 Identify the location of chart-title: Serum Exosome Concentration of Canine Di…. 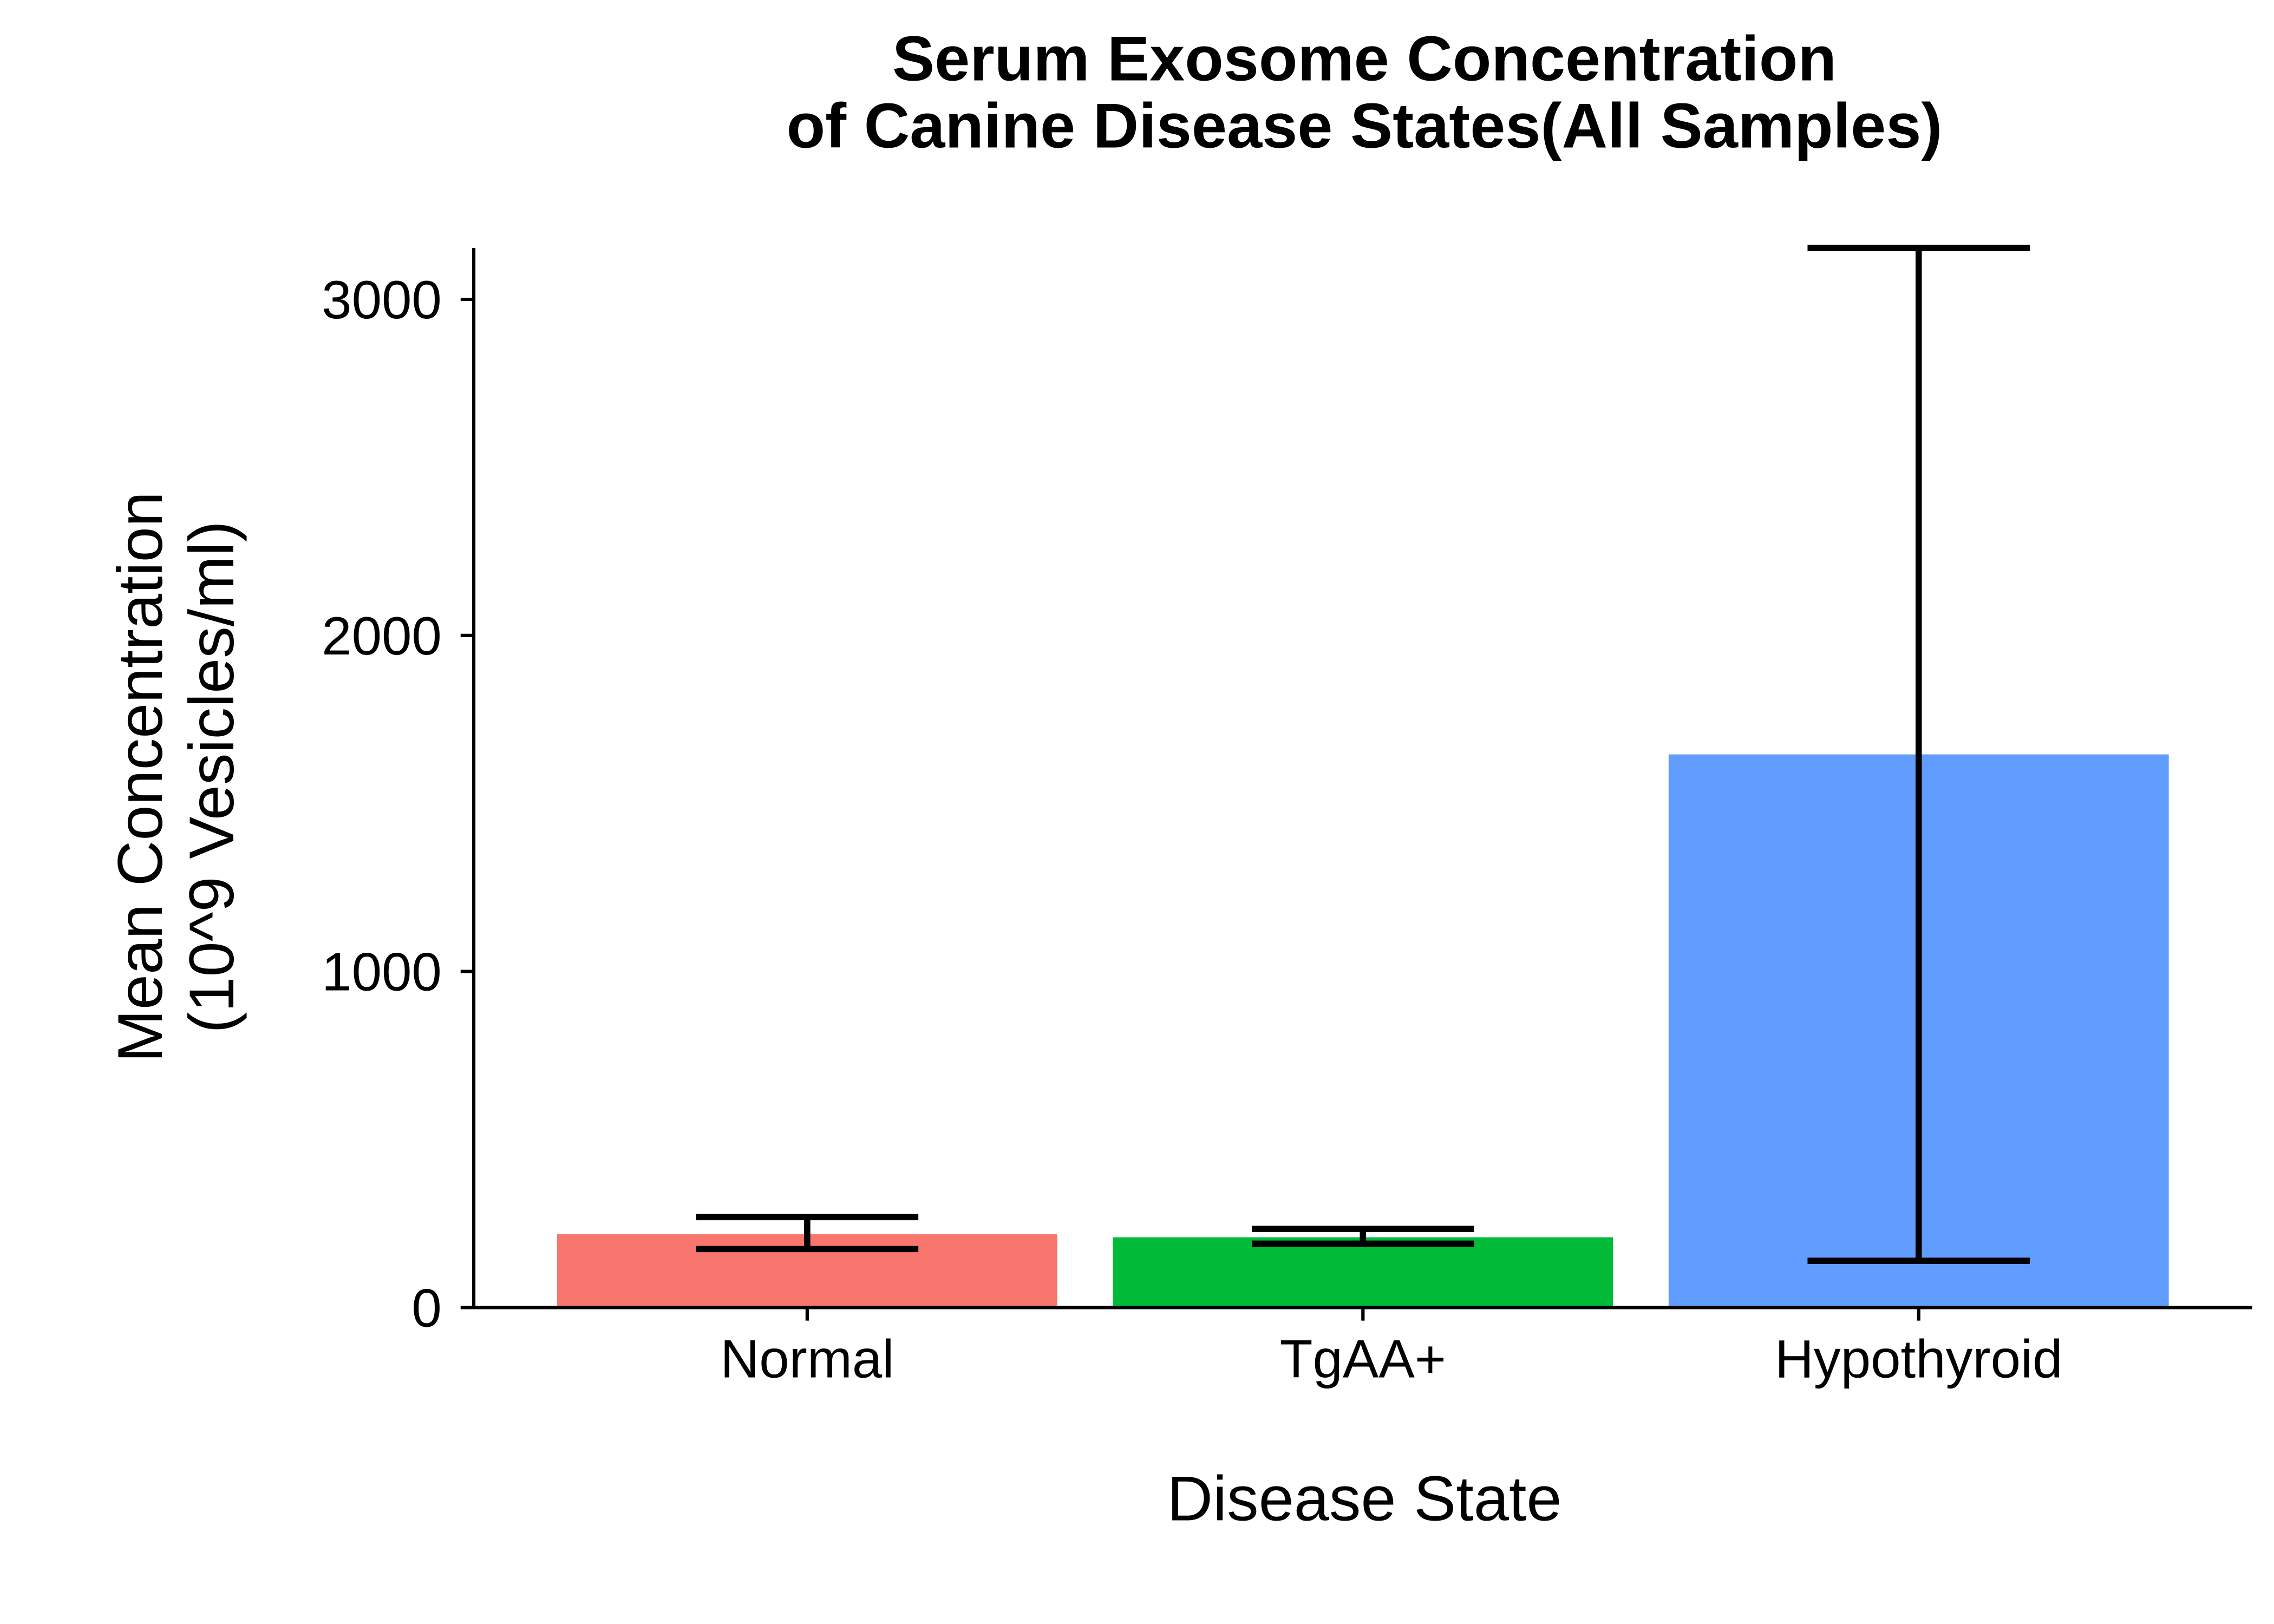
(1365, 92).